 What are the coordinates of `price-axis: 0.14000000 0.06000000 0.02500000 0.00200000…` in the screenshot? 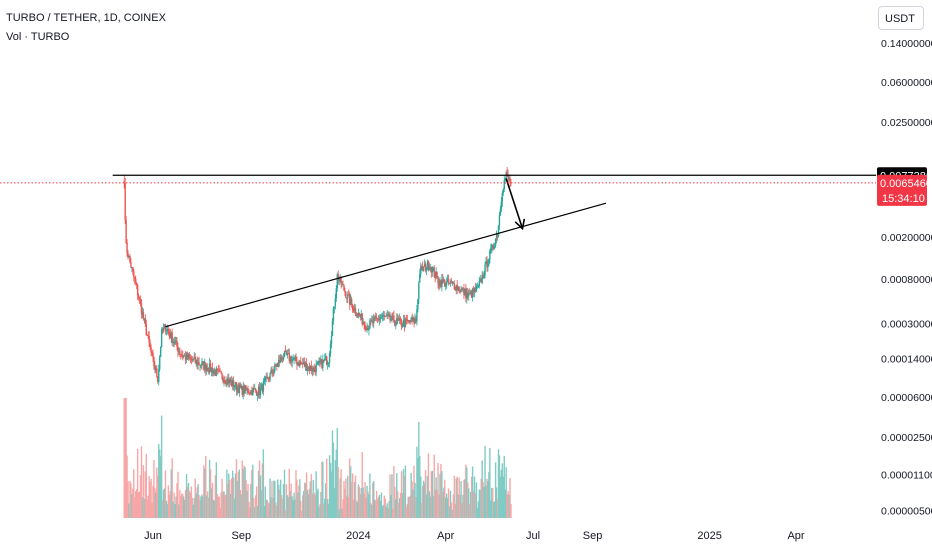 It's located at (906, 277).